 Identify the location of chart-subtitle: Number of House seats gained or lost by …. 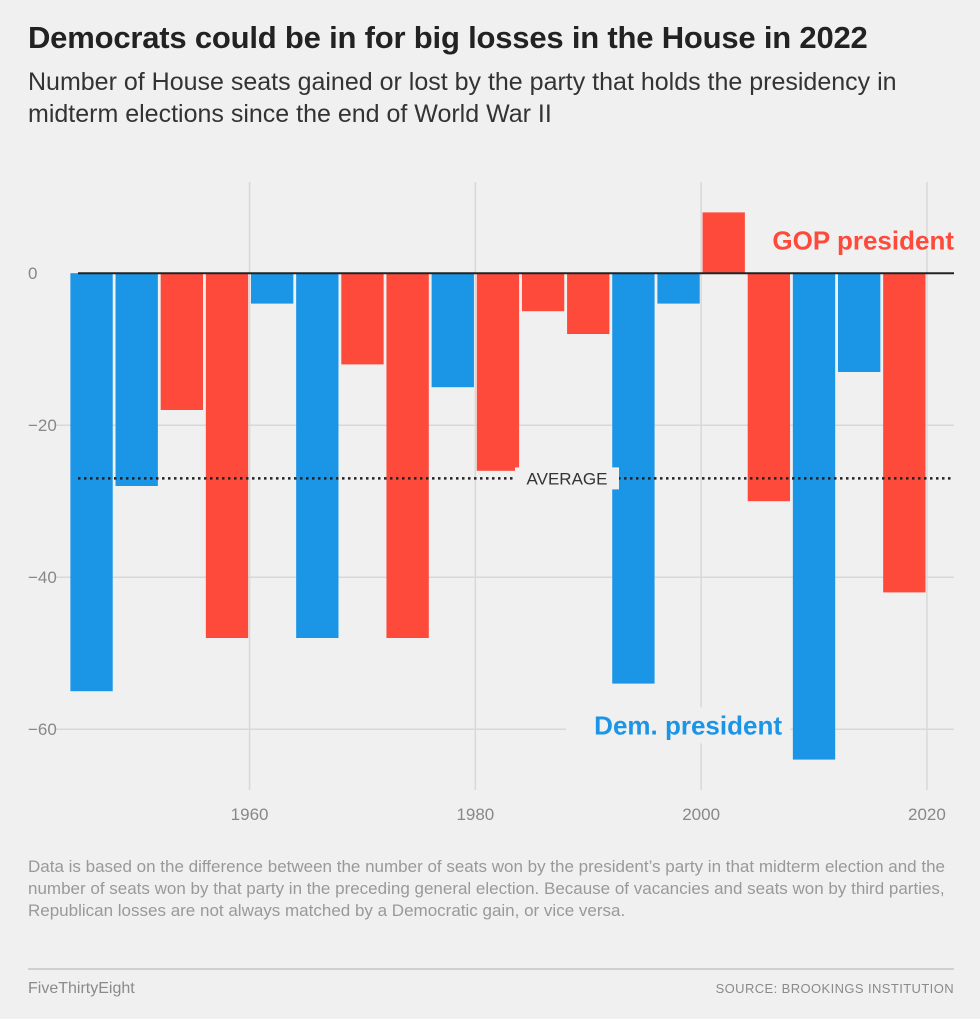
(462, 98).